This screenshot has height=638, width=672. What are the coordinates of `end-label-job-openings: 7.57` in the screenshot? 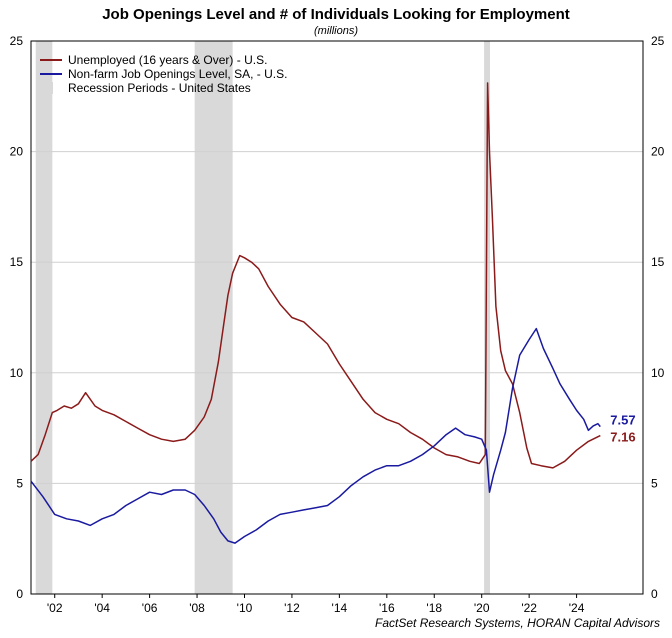 It's located at (622, 420).